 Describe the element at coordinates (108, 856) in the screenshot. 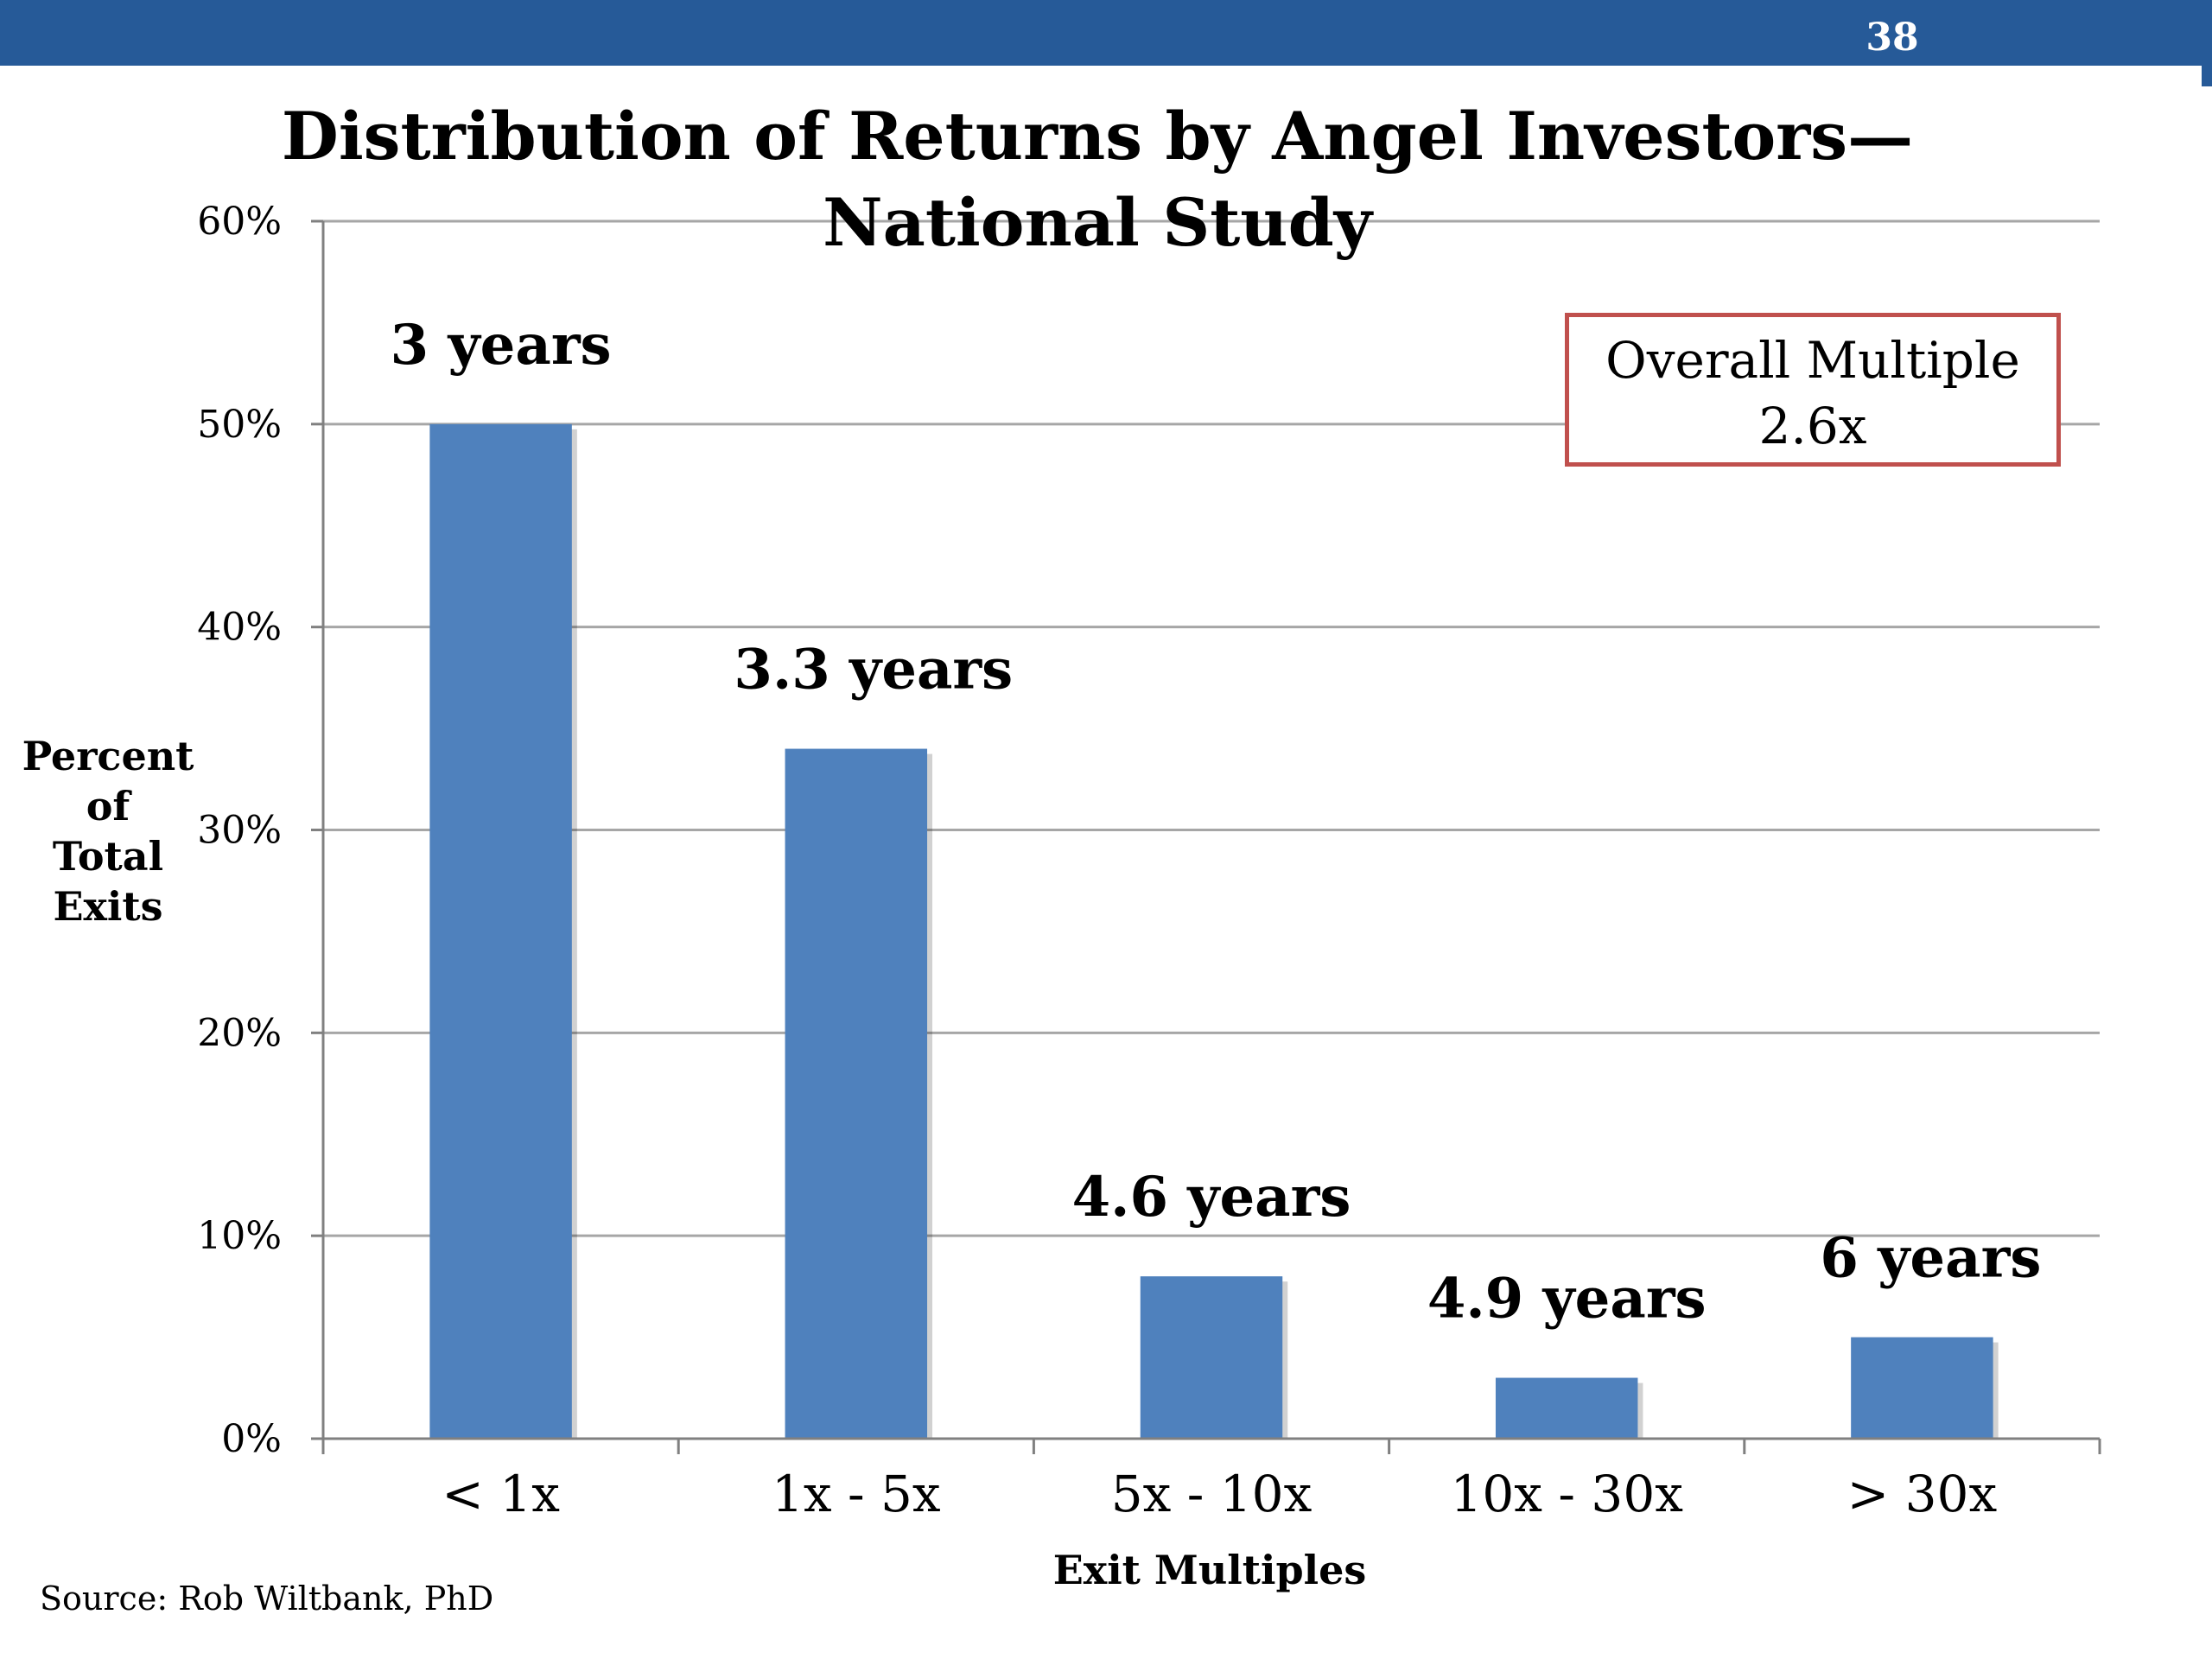

I see `y-axis-title-line: Total` at that location.